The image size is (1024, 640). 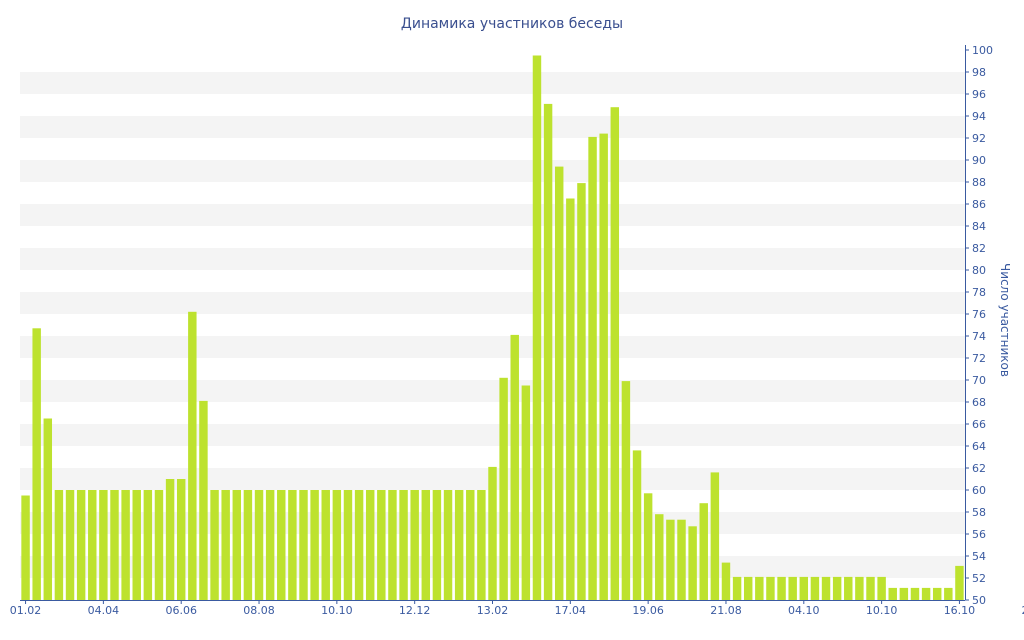 I want to click on x-tick-label: 10.10, so click(x=882, y=610).